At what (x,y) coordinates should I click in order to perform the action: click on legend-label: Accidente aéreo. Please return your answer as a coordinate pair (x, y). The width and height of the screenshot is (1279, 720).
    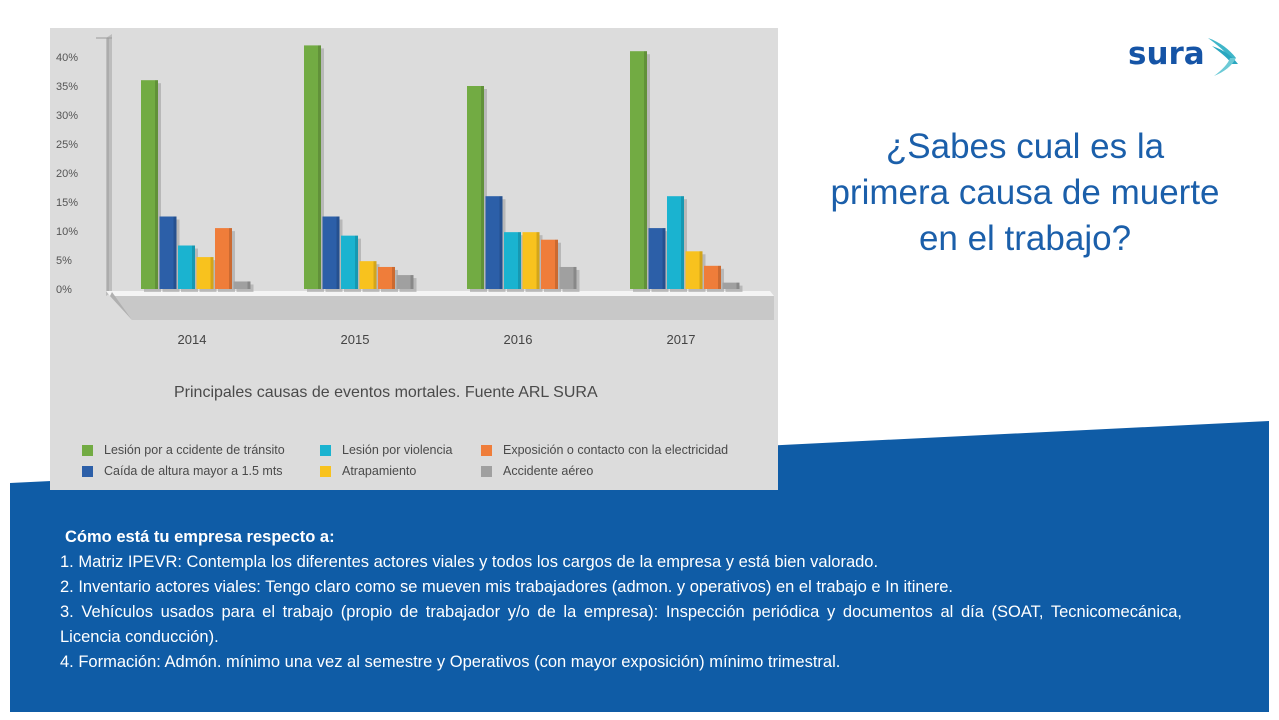
    Looking at the image, I should click on (548, 471).